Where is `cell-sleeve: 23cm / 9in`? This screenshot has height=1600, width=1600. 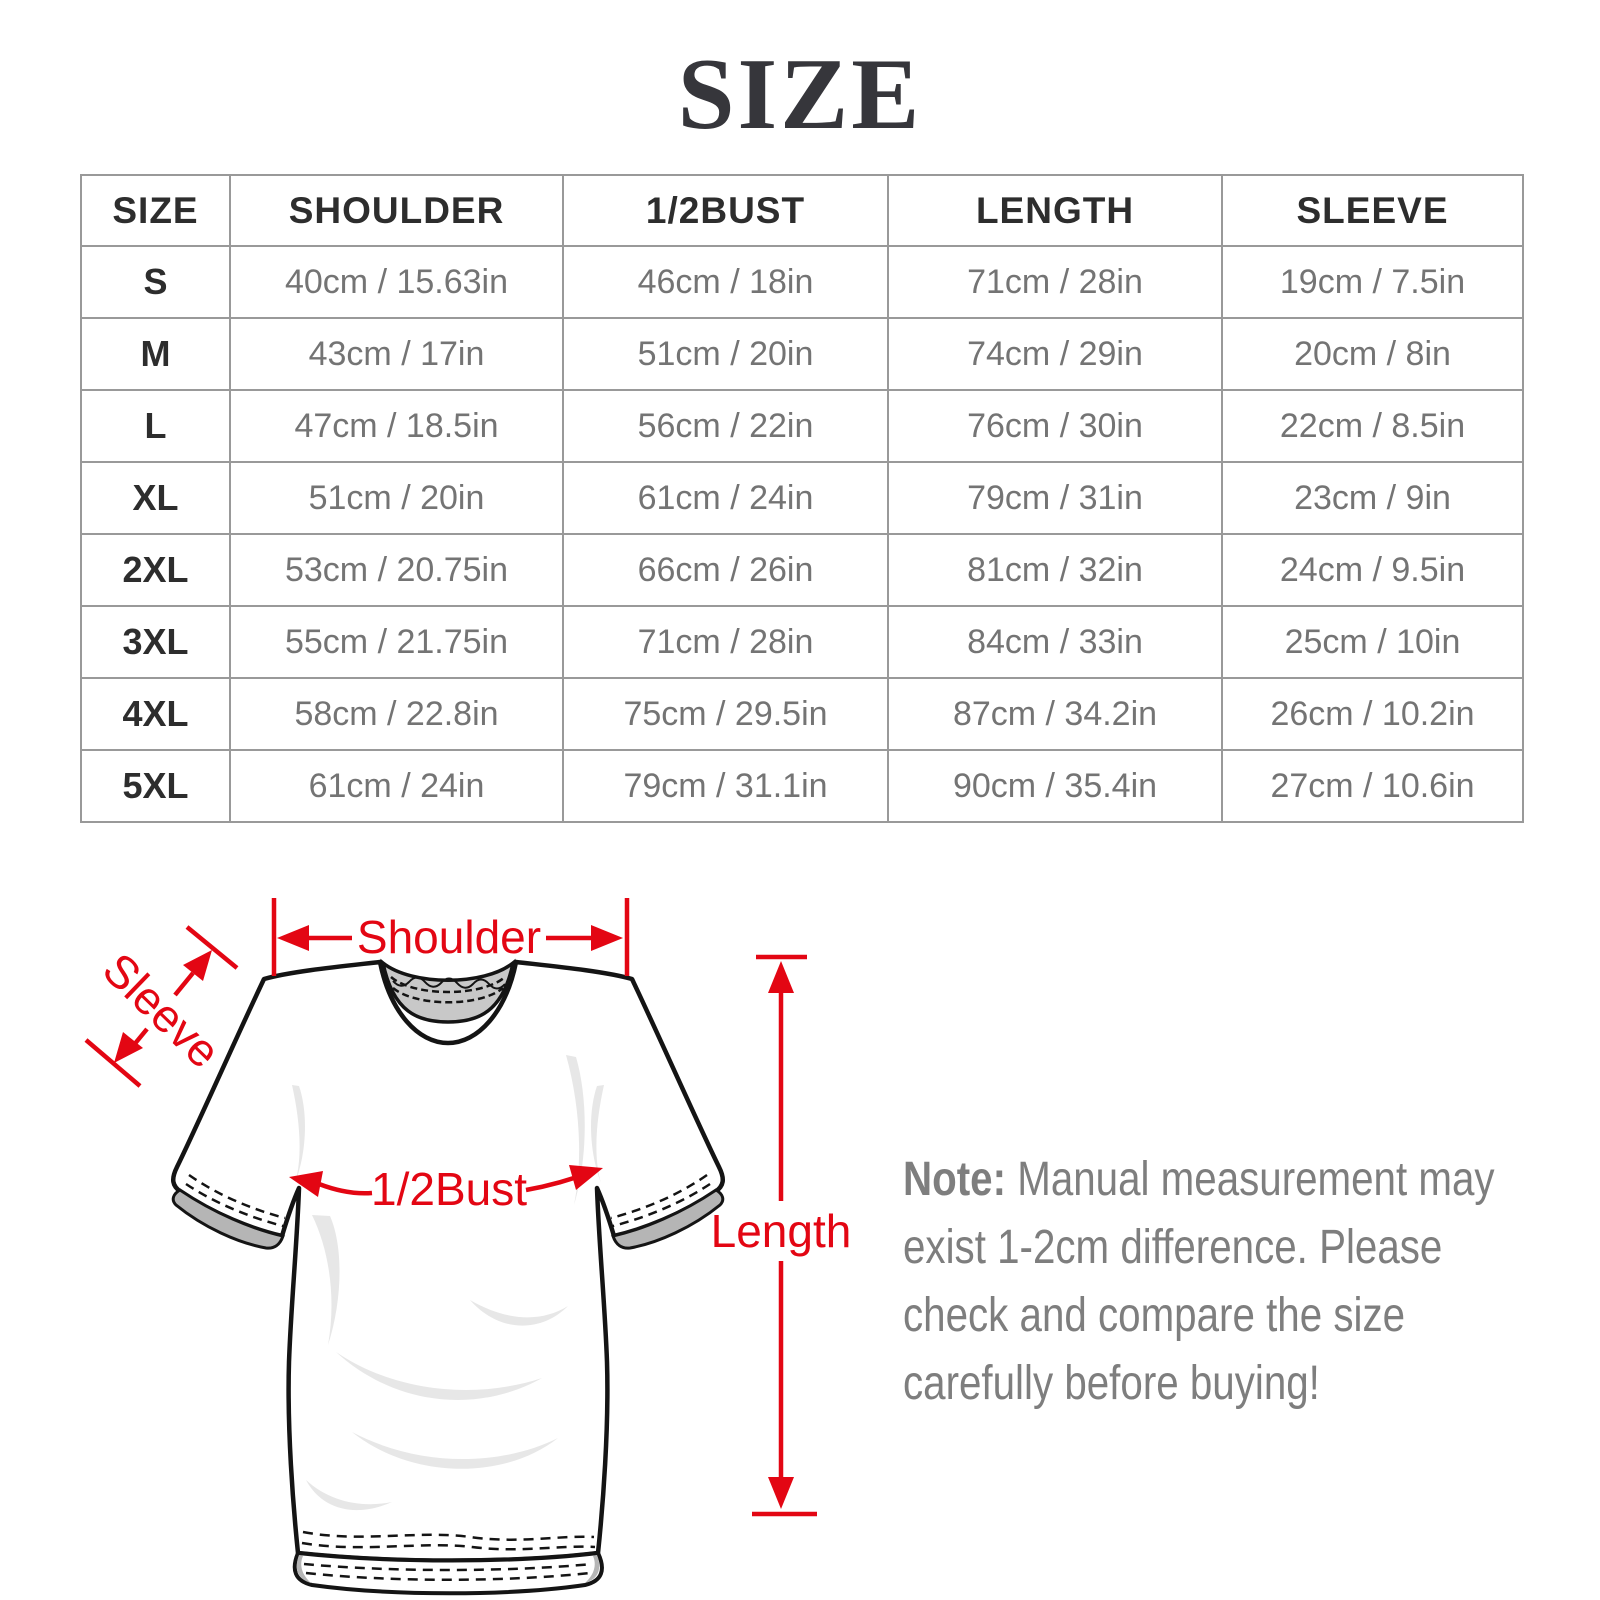
cell-sleeve: 23cm / 9in is located at coordinates (1372, 498).